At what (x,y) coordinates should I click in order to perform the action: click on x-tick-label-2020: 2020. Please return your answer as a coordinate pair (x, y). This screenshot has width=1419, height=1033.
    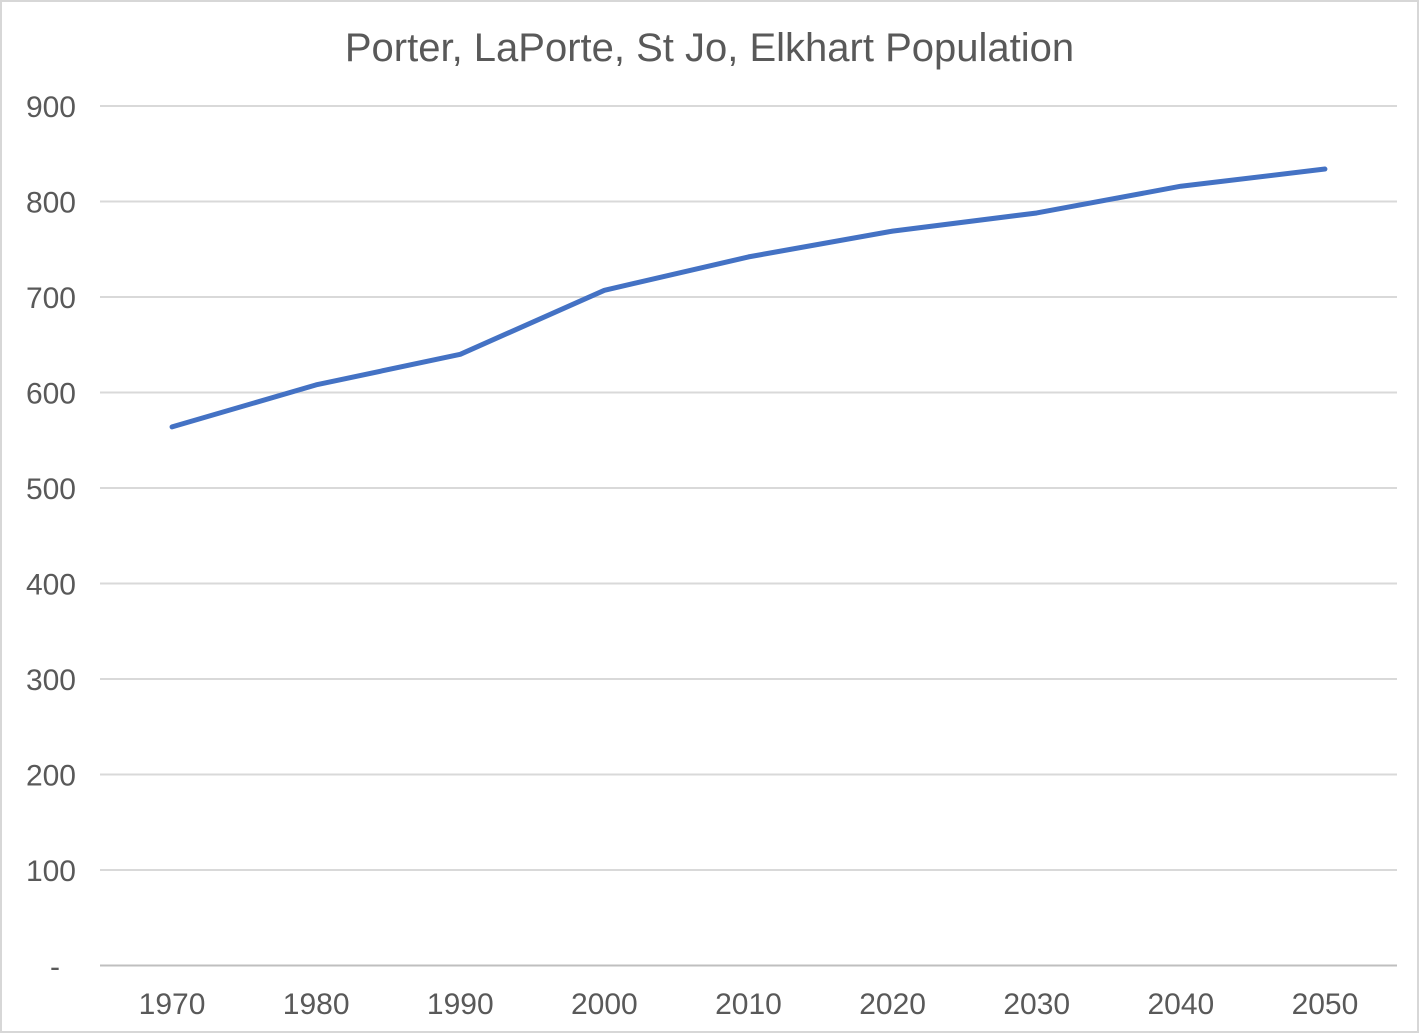
    Looking at the image, I should click on (892, 1004).